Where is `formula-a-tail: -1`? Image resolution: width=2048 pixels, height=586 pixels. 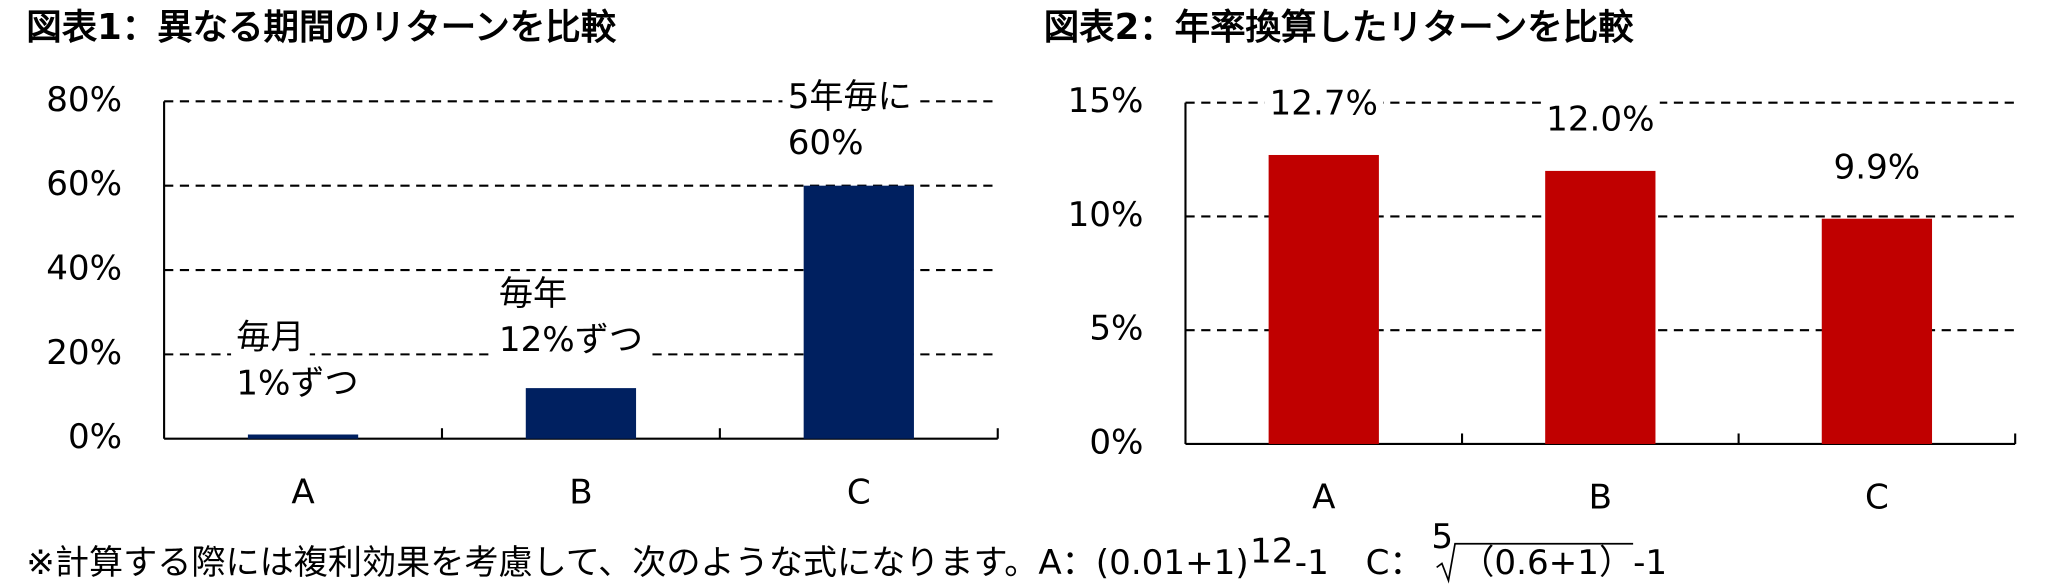 formula-a-tail: -1 is located at coordinates (1312, 563).